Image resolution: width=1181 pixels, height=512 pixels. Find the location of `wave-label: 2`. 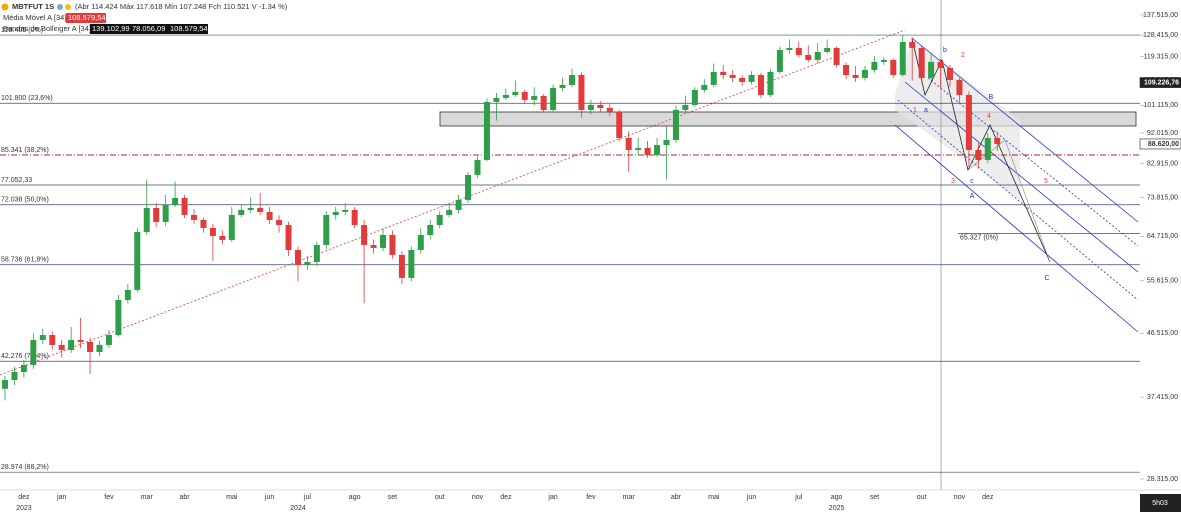

wave-label: 2 is located at coordinates (963, 55).